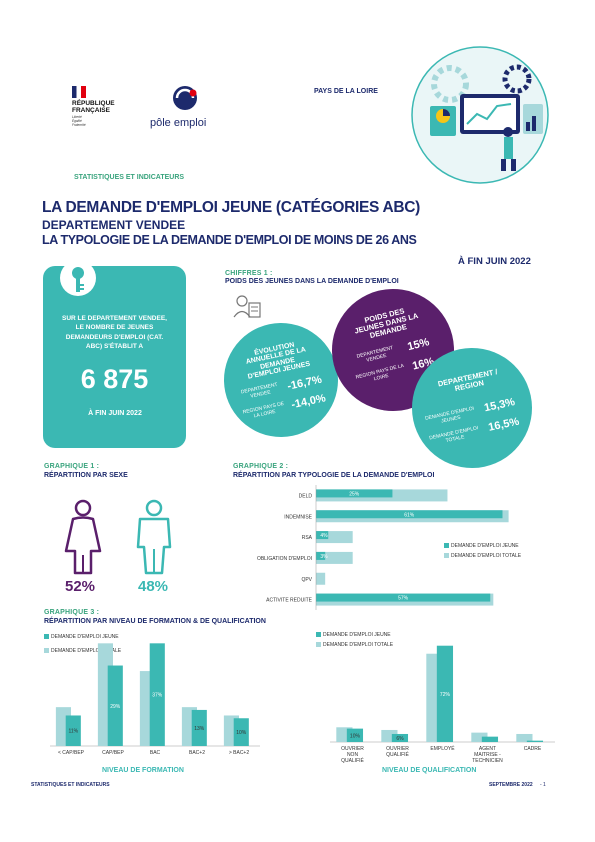 This screenshot has width=595, height=842. What do you see at coordinates (485, 546) in the screenshot?
I see `graph2-legend-jeune-text: DEMANDE D'EMPLOI JEUNE` at bounding box center [485, 546].